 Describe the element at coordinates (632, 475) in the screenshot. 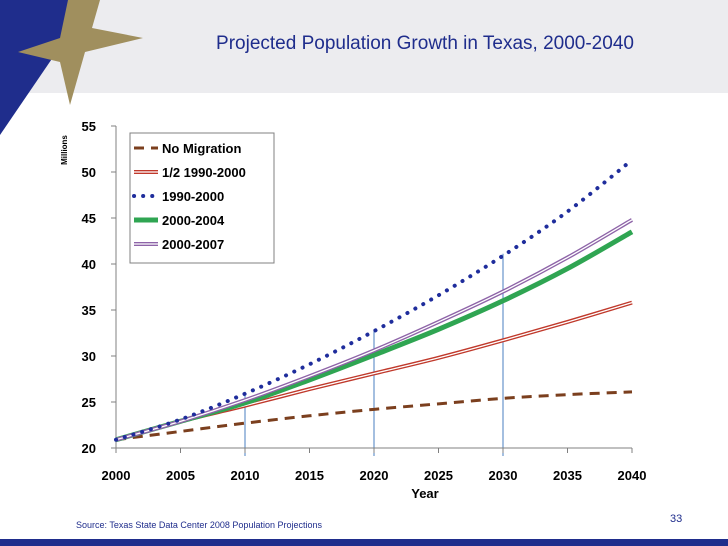

I see `x-tick-label: 2040` at that location.